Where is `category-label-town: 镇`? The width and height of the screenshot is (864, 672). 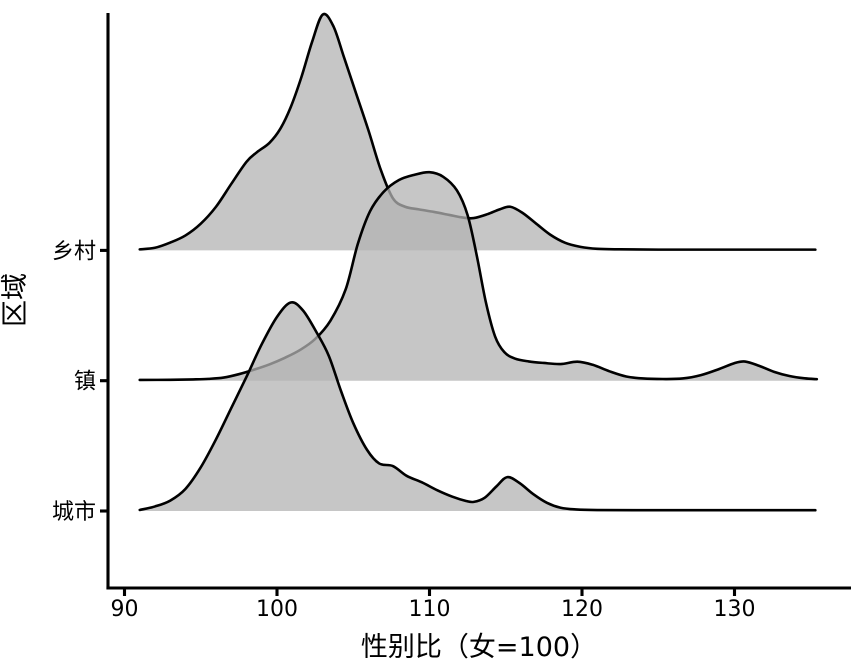 category-label-town: 镇 is located at coordinates (85, 382).